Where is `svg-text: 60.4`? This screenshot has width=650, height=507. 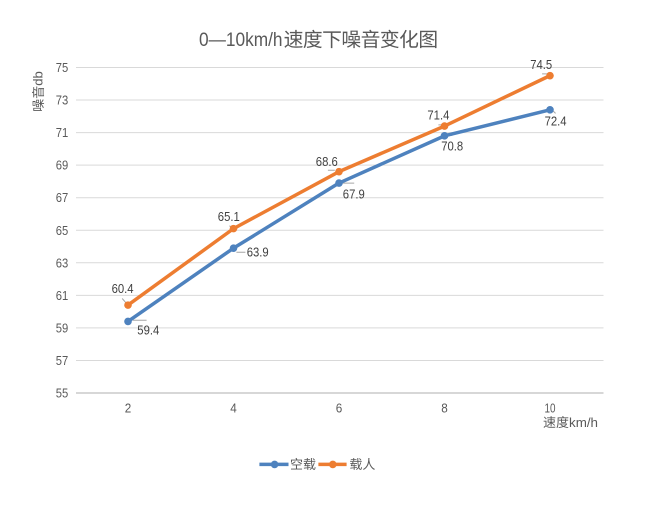
svg-text: 60.4 is located at coordinates (123, 289).